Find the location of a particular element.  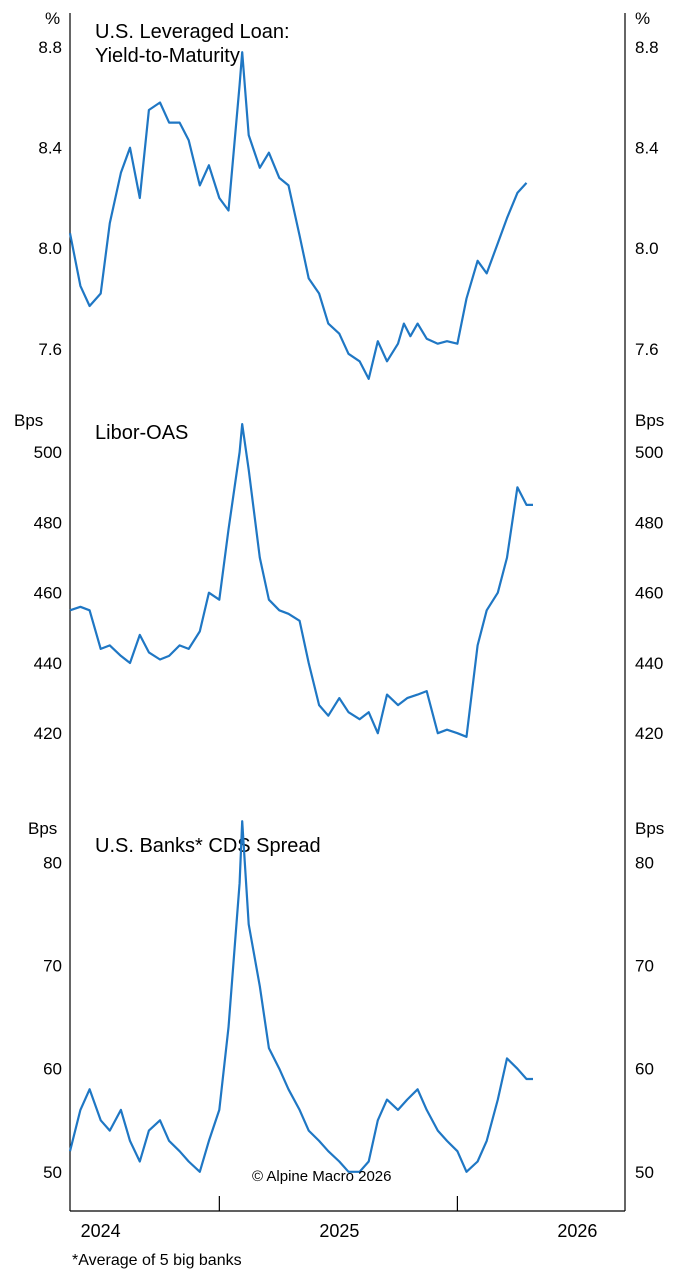

ytick-right-1-3: 8.8 is located at coordinates (647, 47).